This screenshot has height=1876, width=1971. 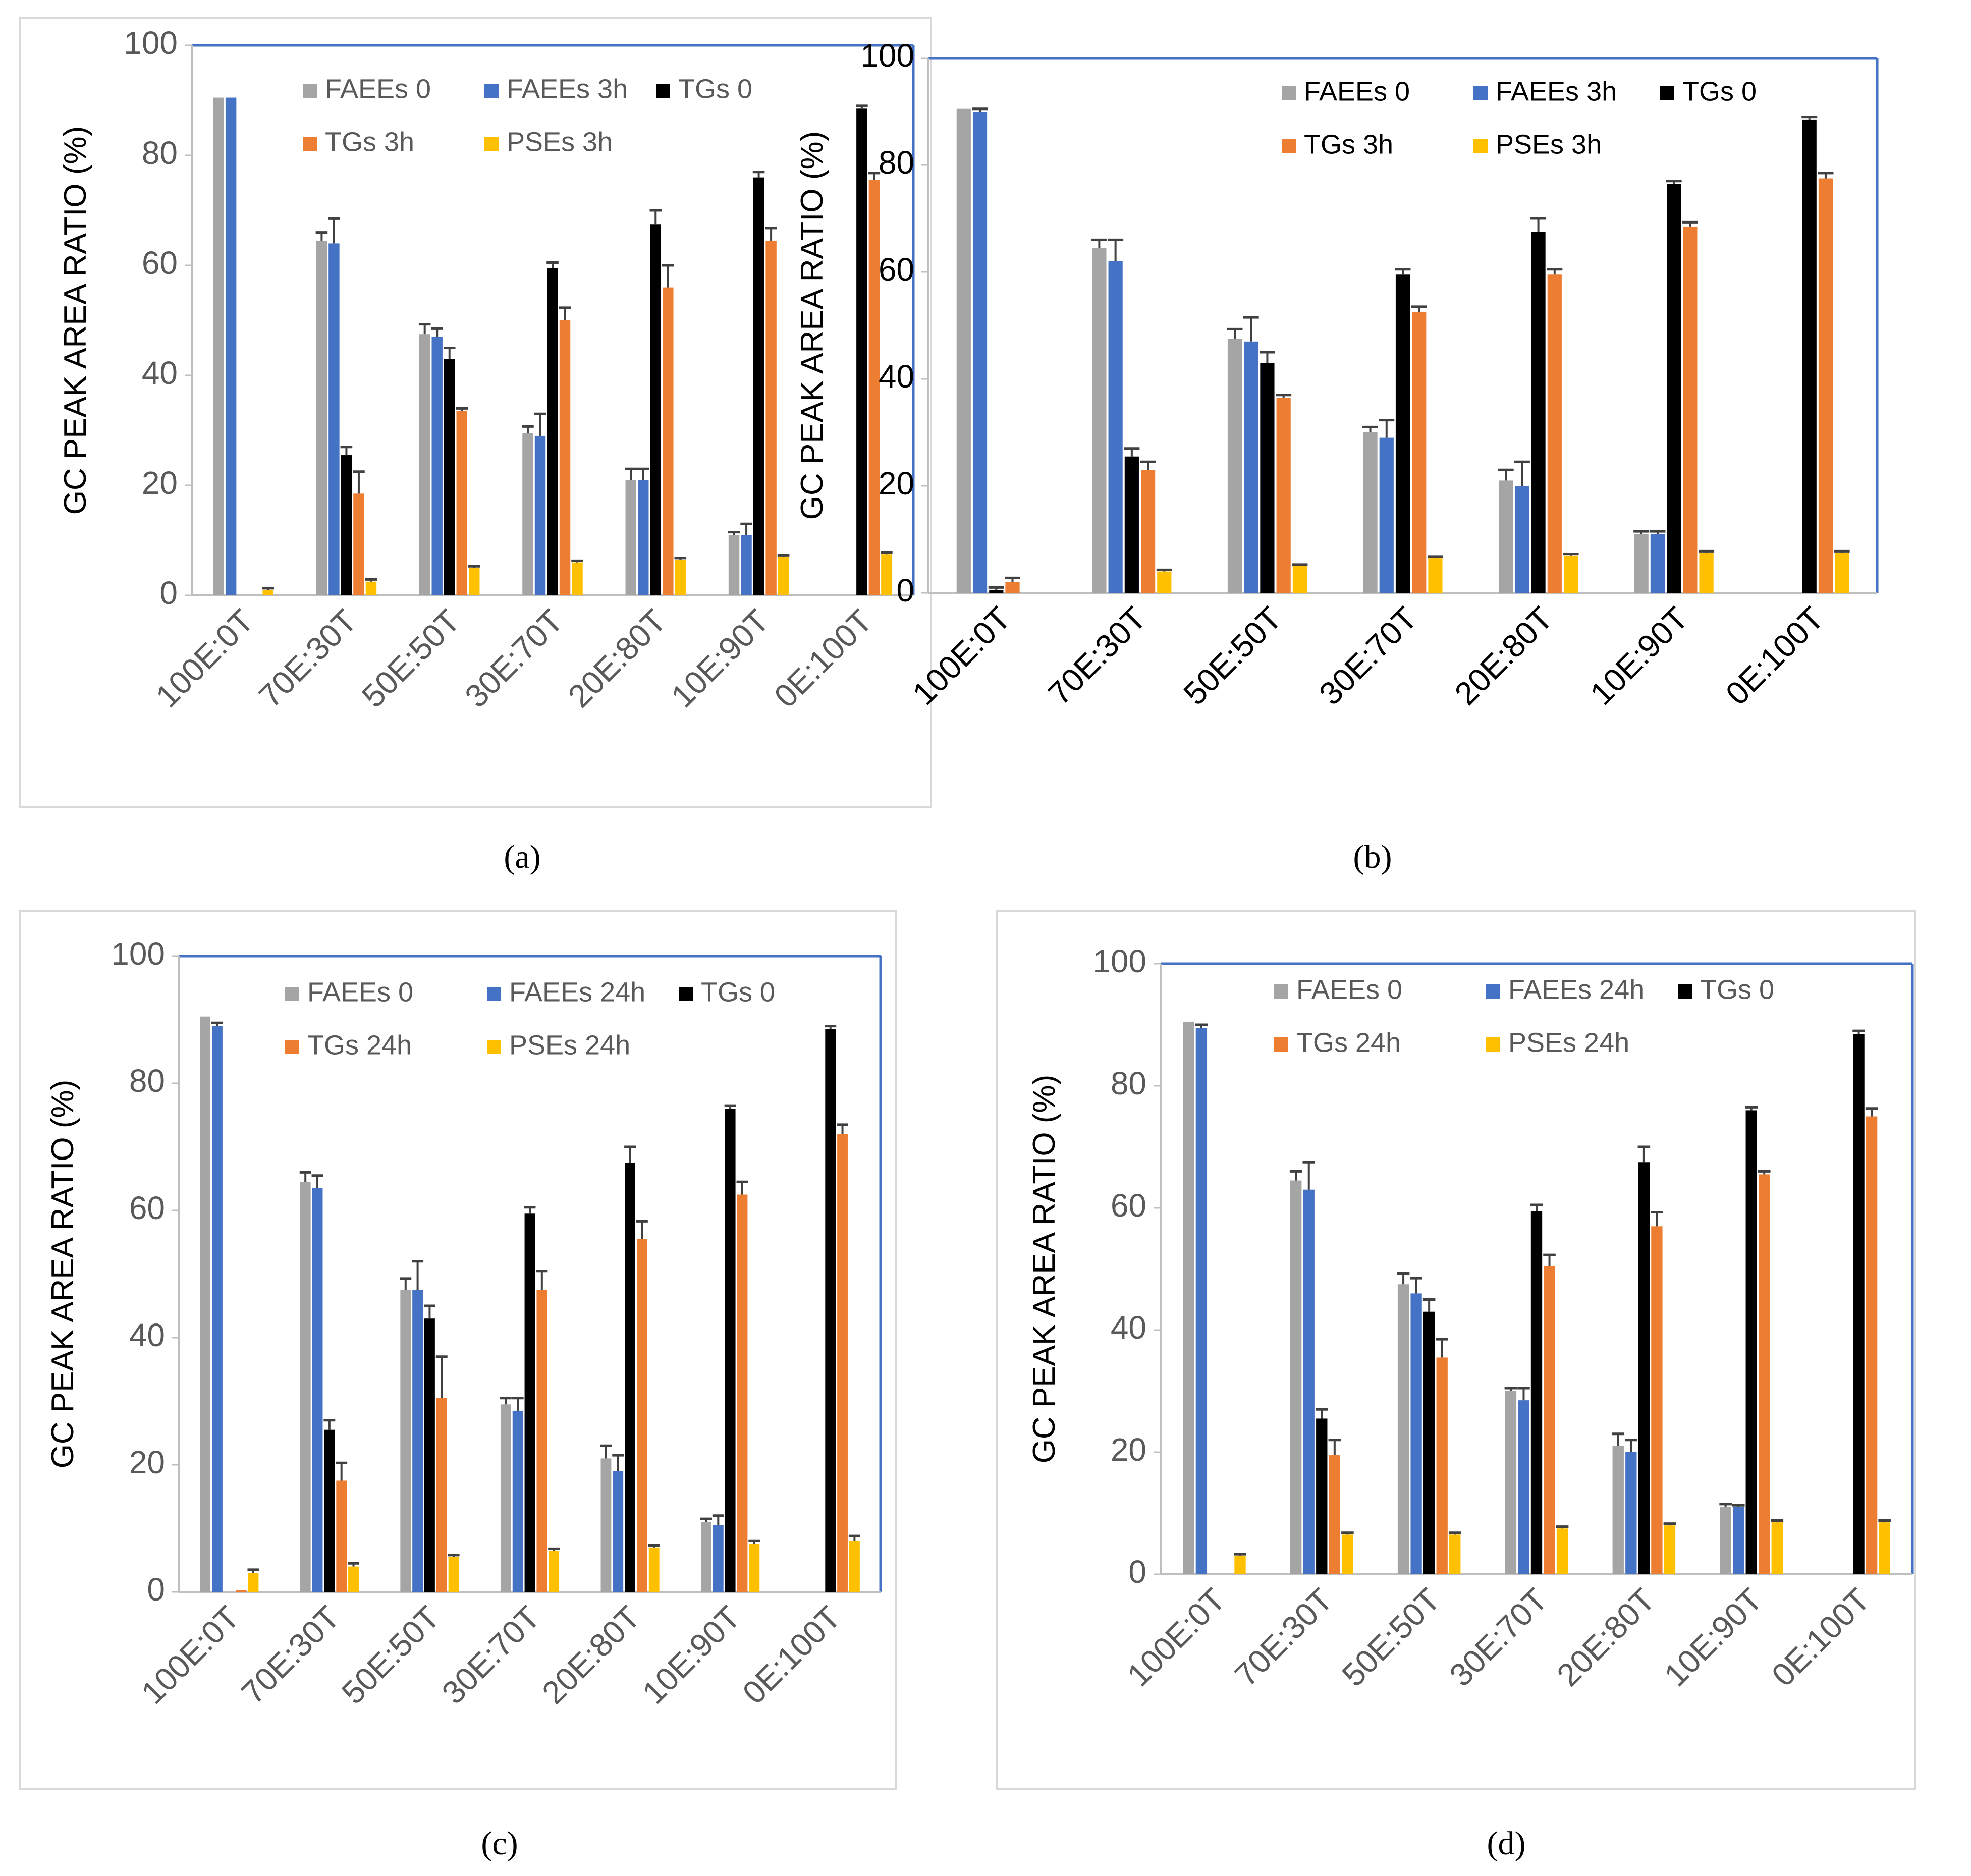 What do you see at coordinates (147, 1208) in the screenshot?
I see `y-tick-label: 60` at bounding box center [147, 1208].